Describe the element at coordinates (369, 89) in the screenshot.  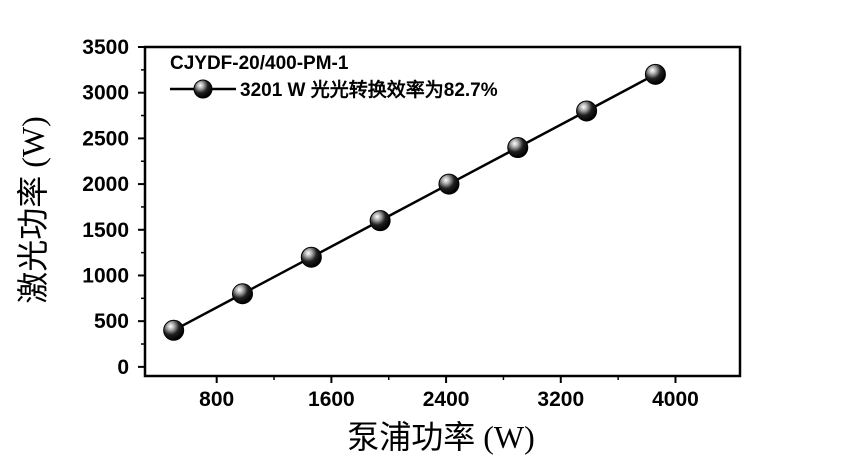
I see `legend-label: 3201 W 光光转换效率为82.7%` at that location.